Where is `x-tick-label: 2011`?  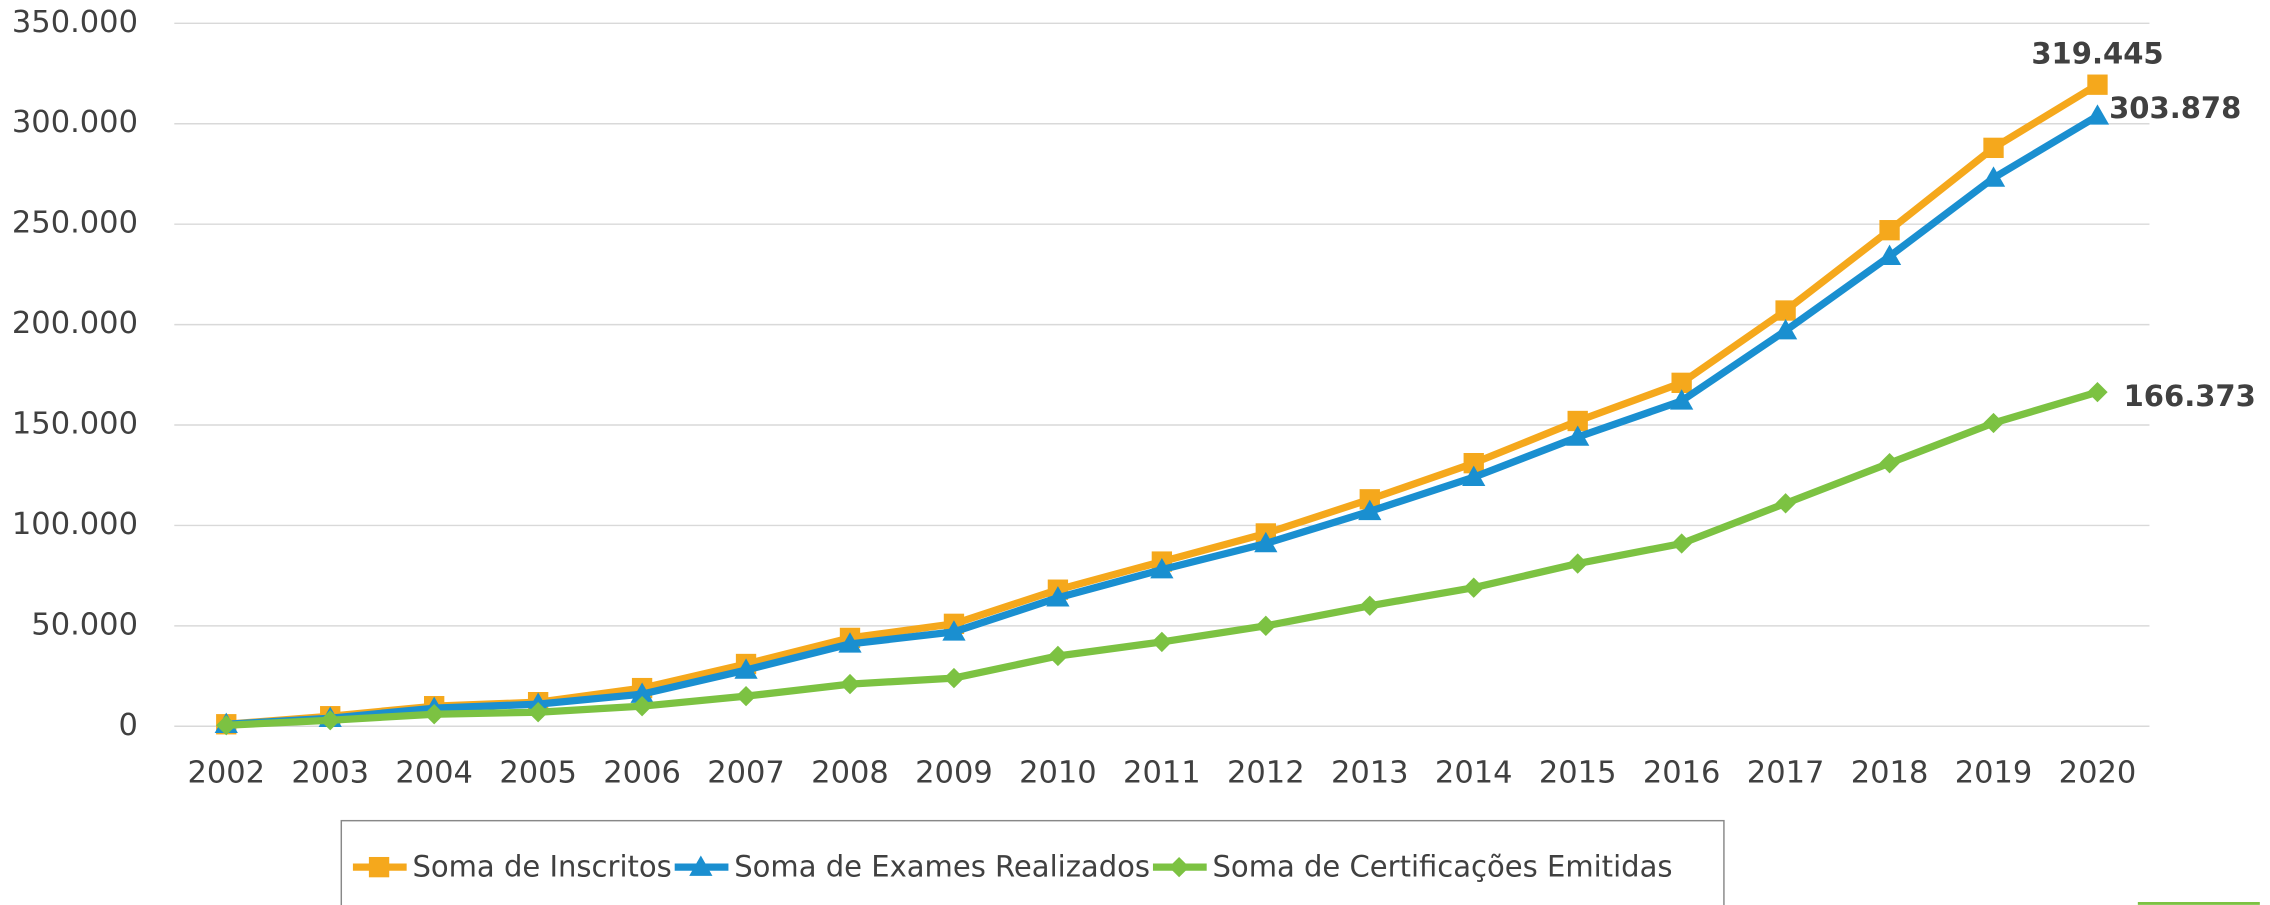
x-tick-label: 2011 is located at coordinates (1162, 773).